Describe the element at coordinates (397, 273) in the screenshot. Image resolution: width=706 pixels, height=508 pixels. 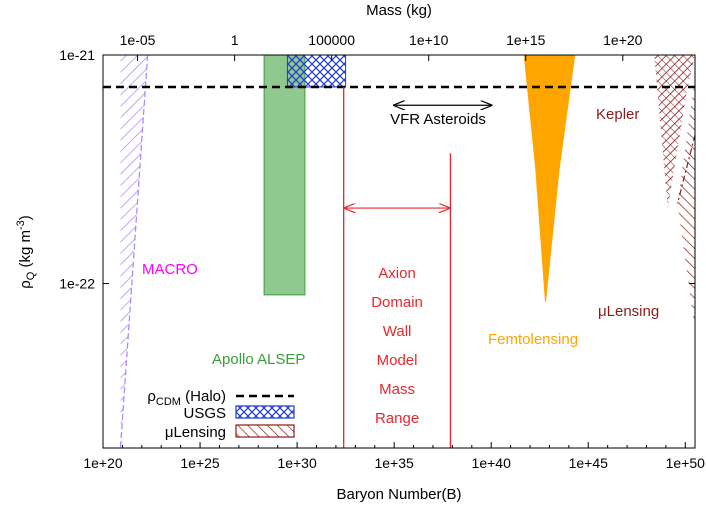
I see `axion-label-line: Axion` at that location.